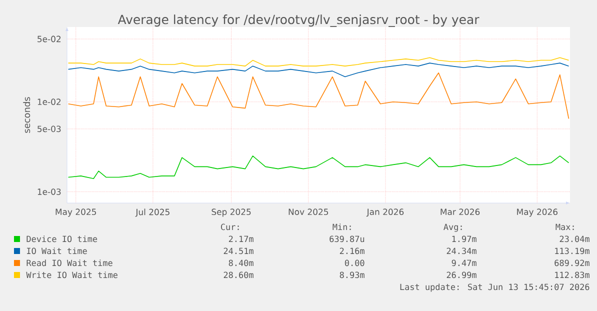 Image resolution: width=597 pixels, height=311 pixels. Describe the element at coordinates (49, 39) in the screenshot. I see `y-tick-label: 5e-02` at that location.